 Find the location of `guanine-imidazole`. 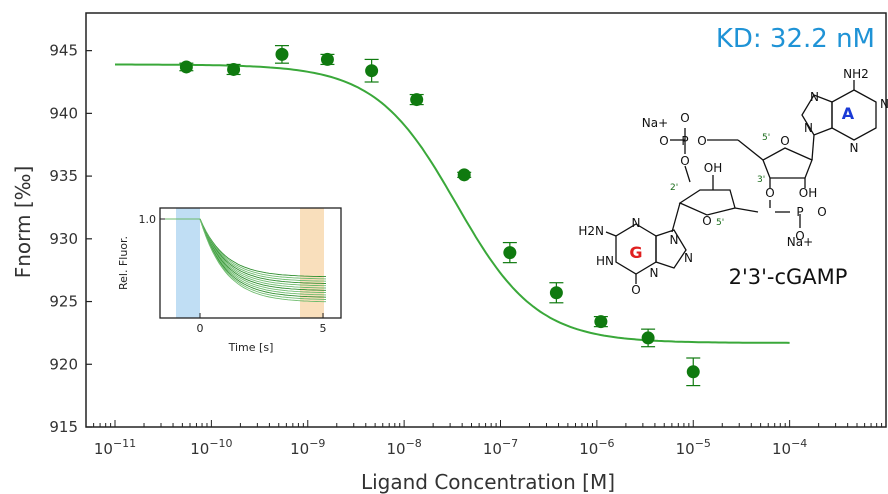

guanine-imidazole is located at coordinates (671, 249).